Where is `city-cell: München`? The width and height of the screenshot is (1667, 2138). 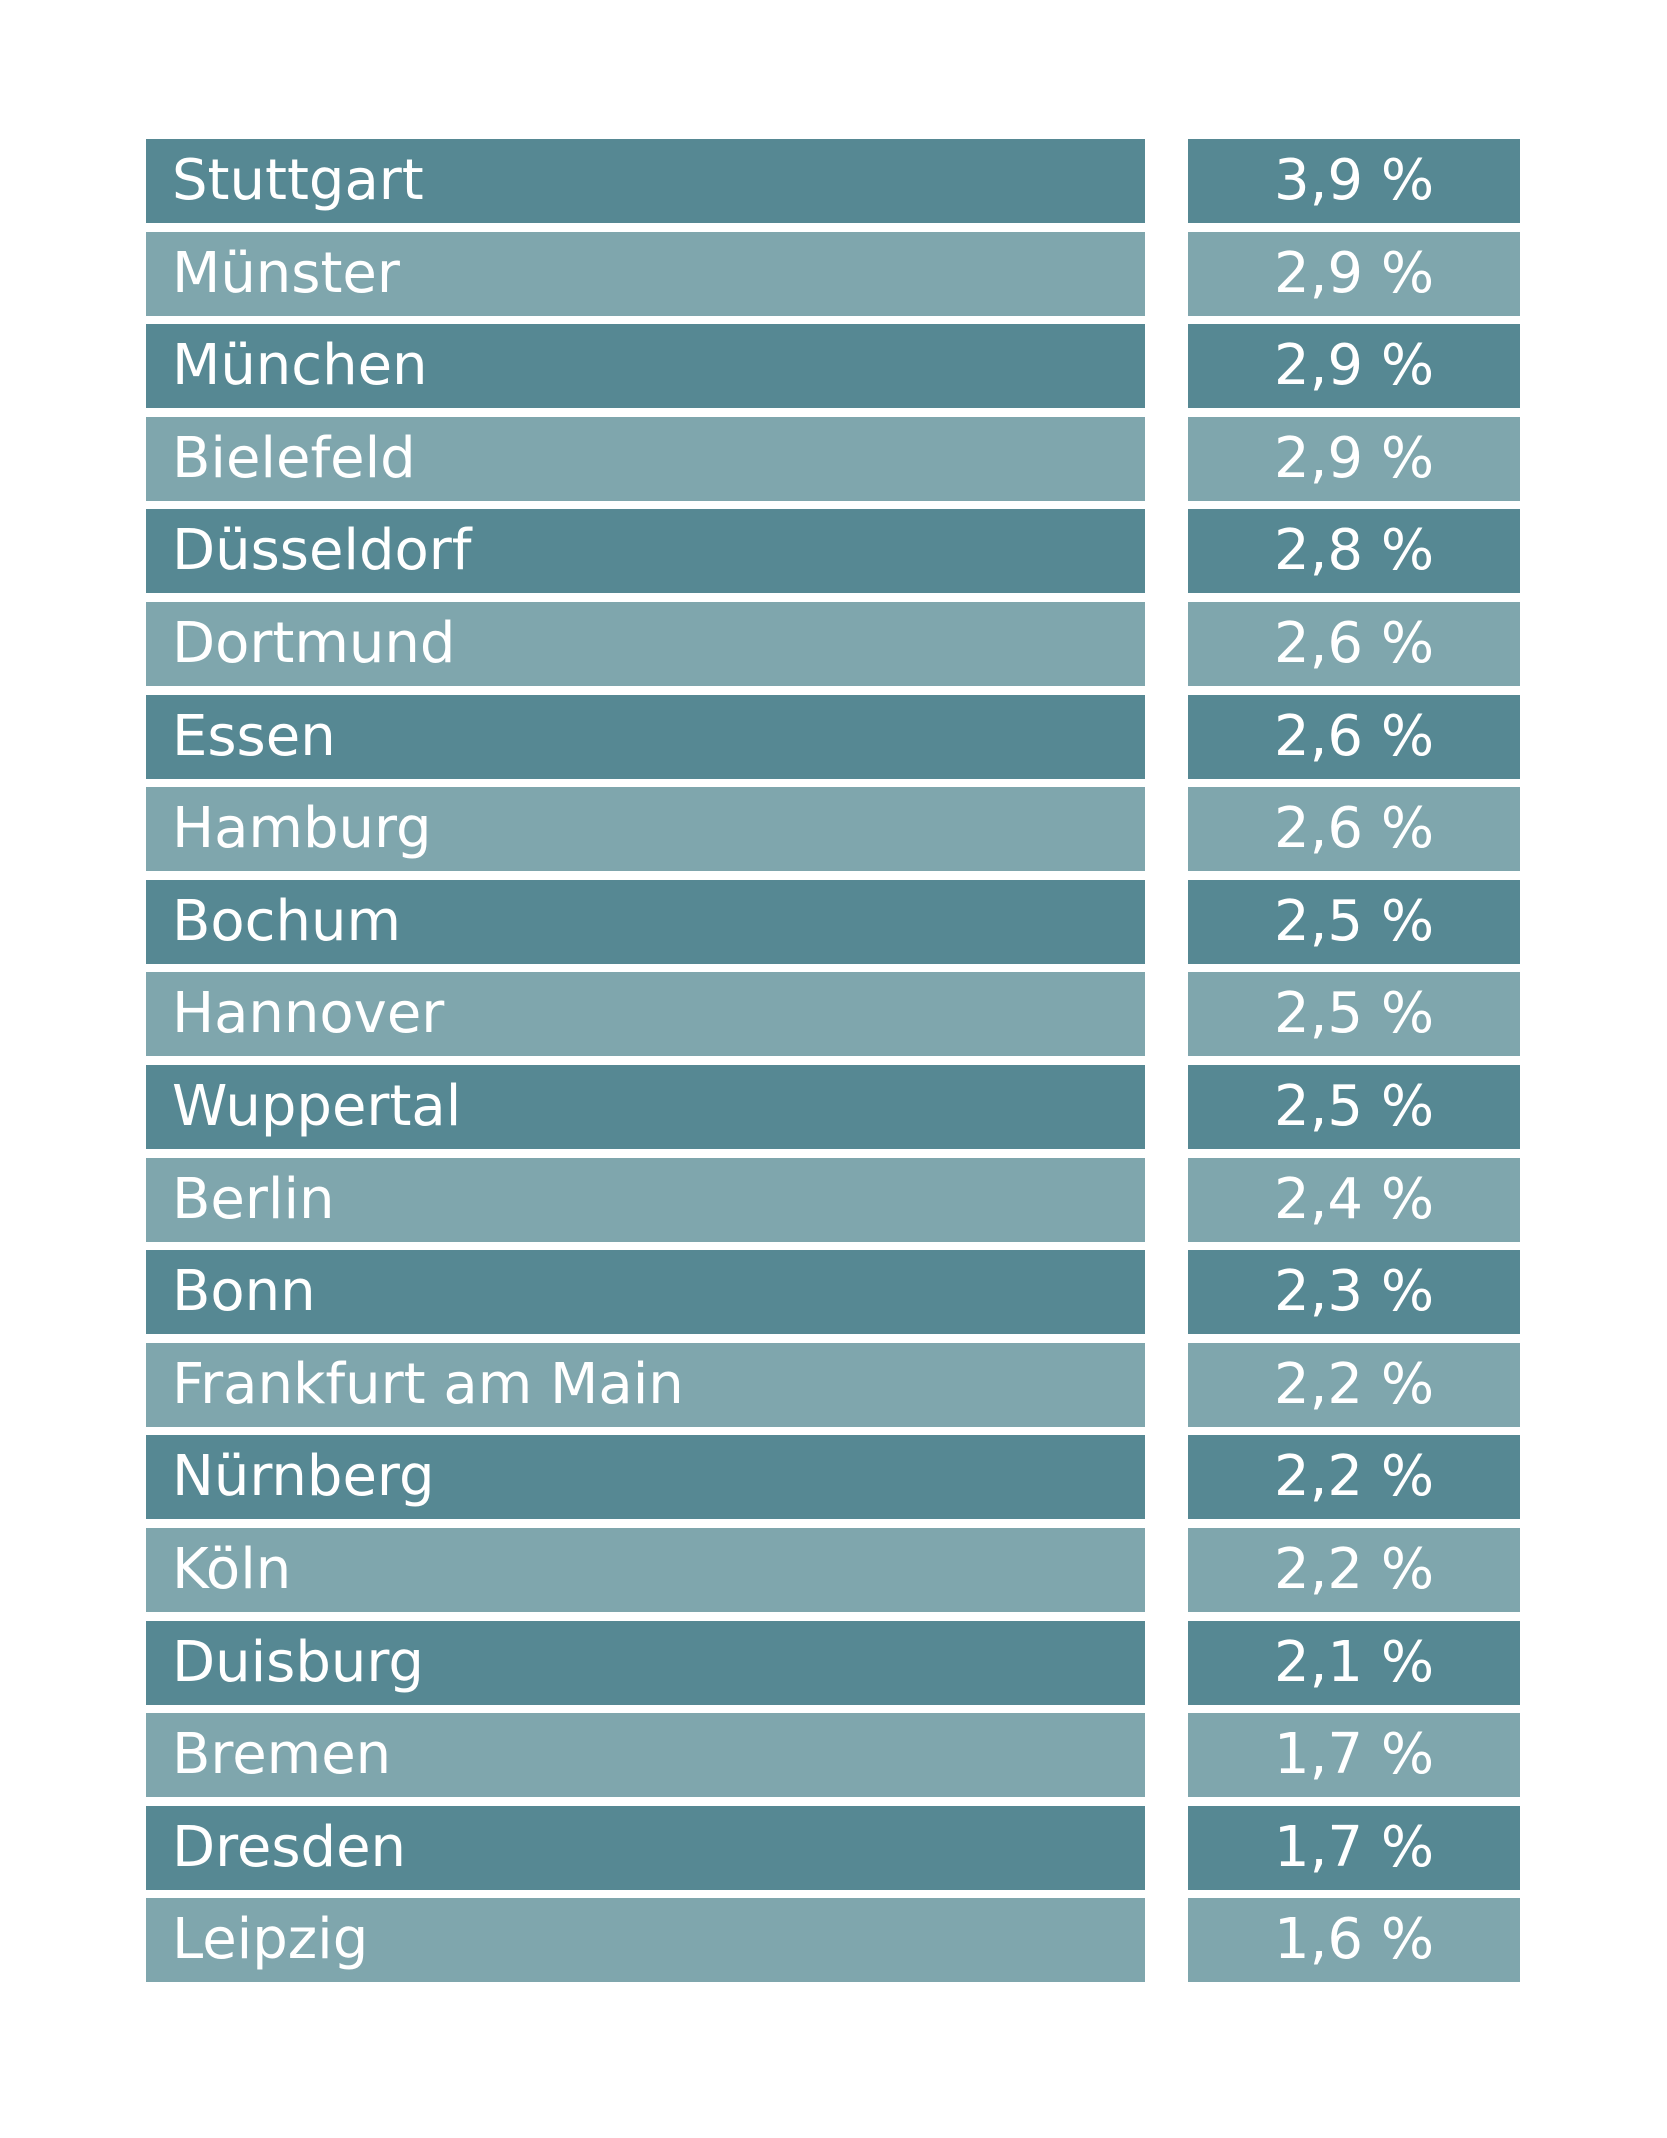
city-cell: München is located at coordinates (645, 366).